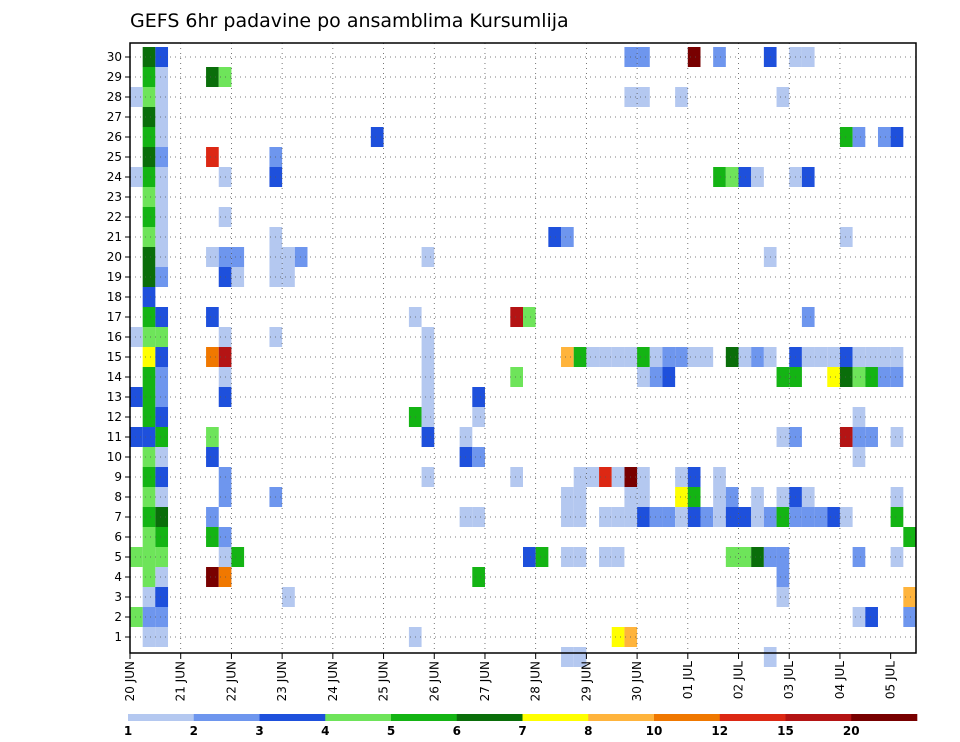  Describe the element at coordinates (118, 577) in the screenshot. I see `y-tick-label: 4` at that location.